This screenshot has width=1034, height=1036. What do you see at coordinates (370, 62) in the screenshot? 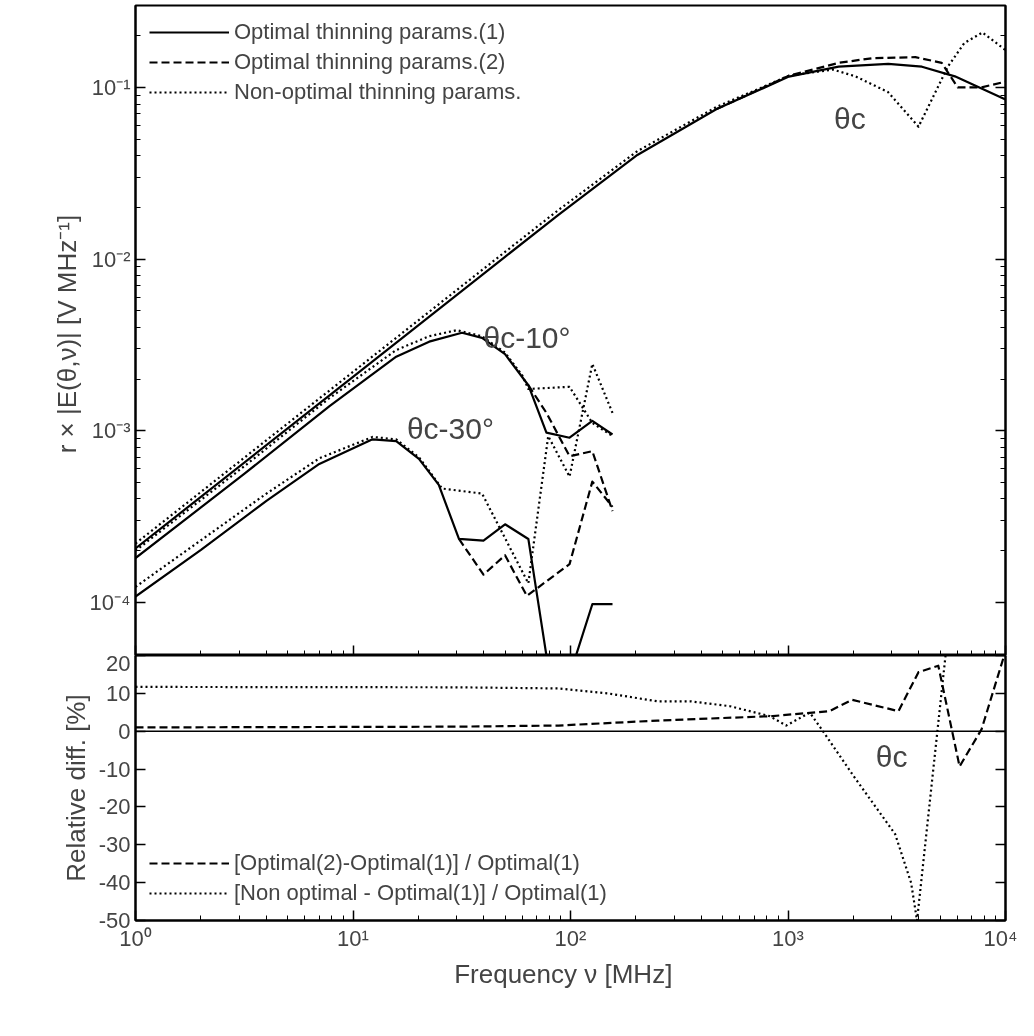
I see `legend-label: Optimal thinning params.(2)` at bounding box center [370, 62].